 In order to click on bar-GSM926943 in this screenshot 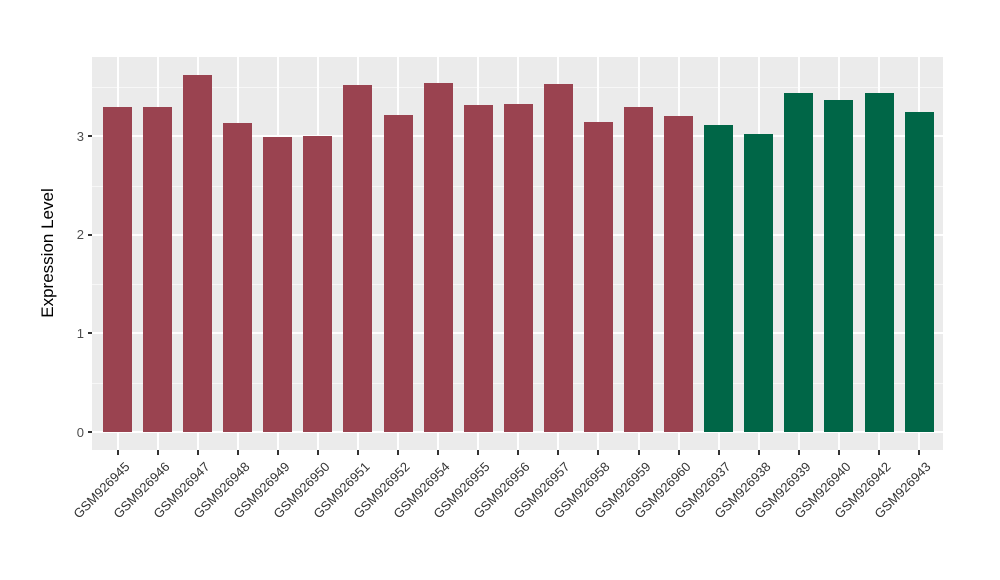, I will do `click(919, 271)`.